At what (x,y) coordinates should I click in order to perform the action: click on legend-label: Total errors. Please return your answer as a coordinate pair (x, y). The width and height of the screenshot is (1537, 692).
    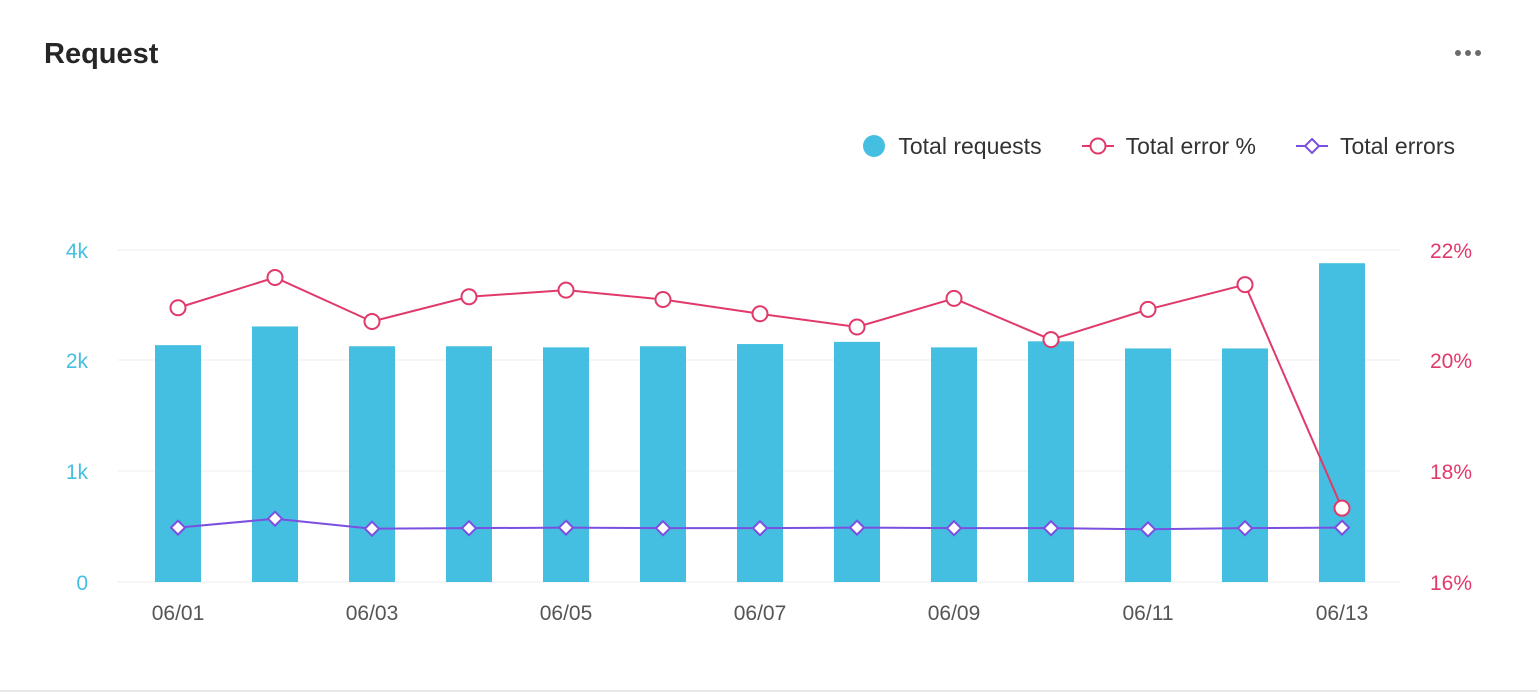
    Looking at the image, I should click on (1397, 145).